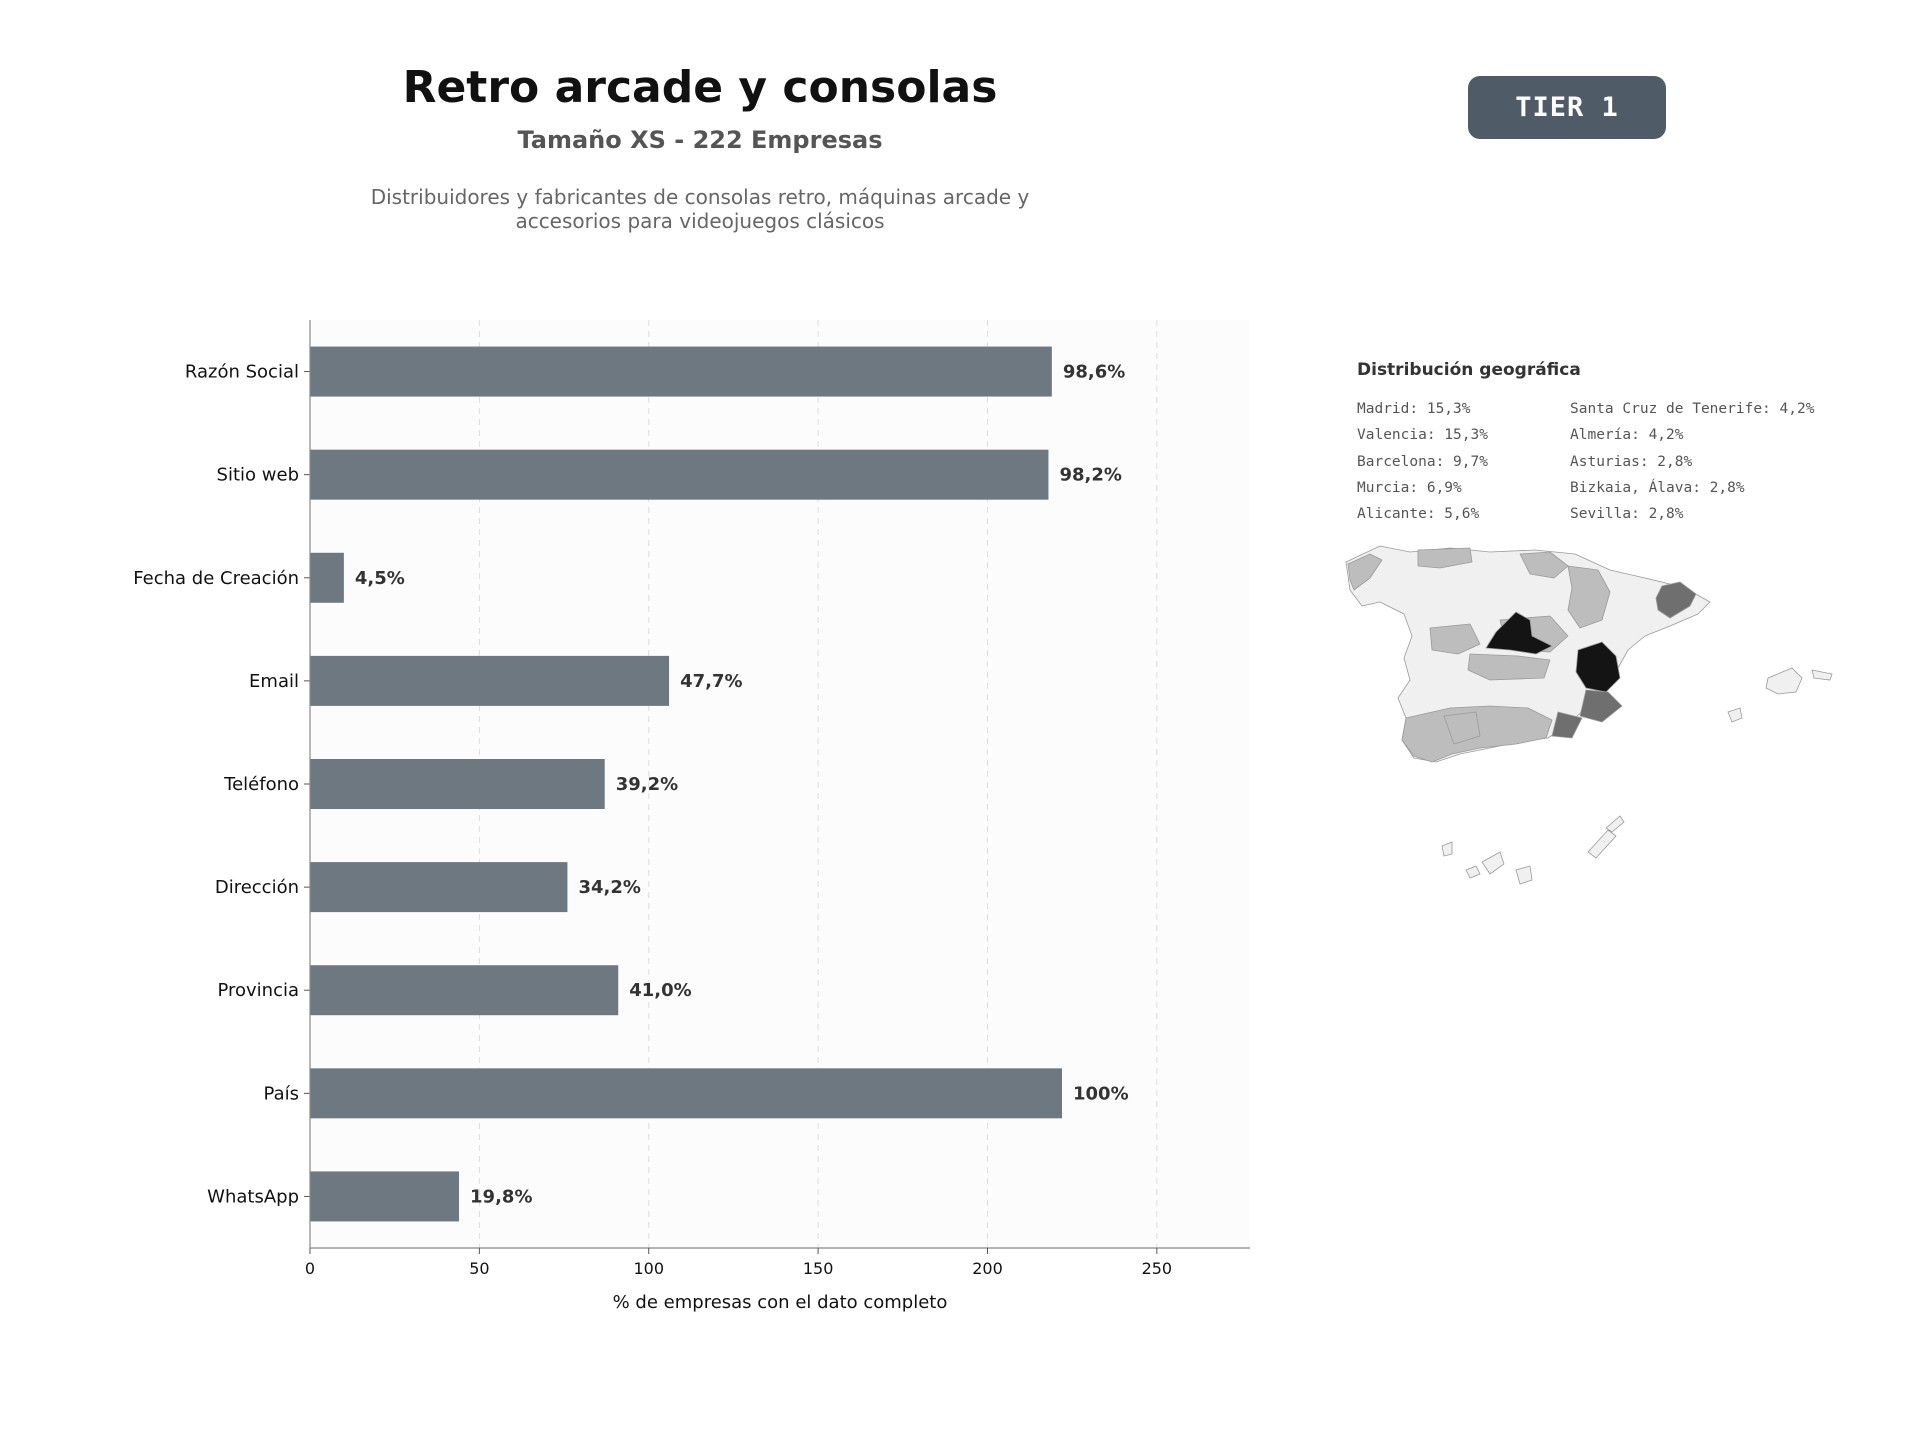  I want to click on page-title: Retro arcade y consolas, so click(700, 87).